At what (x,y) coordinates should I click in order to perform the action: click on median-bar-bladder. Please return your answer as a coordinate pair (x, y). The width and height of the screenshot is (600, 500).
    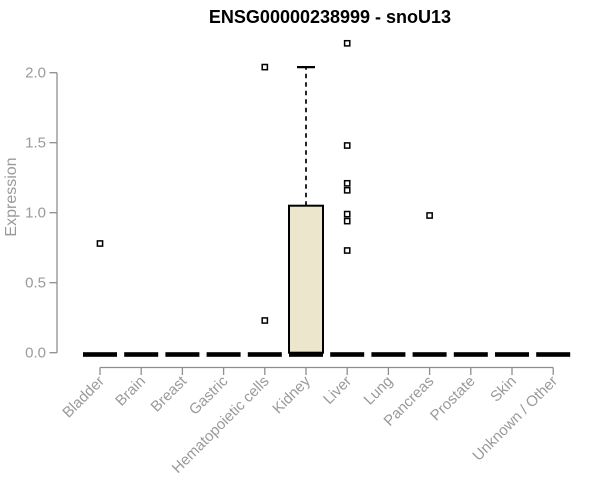
    Looking at the image, I should click on (100, 354).